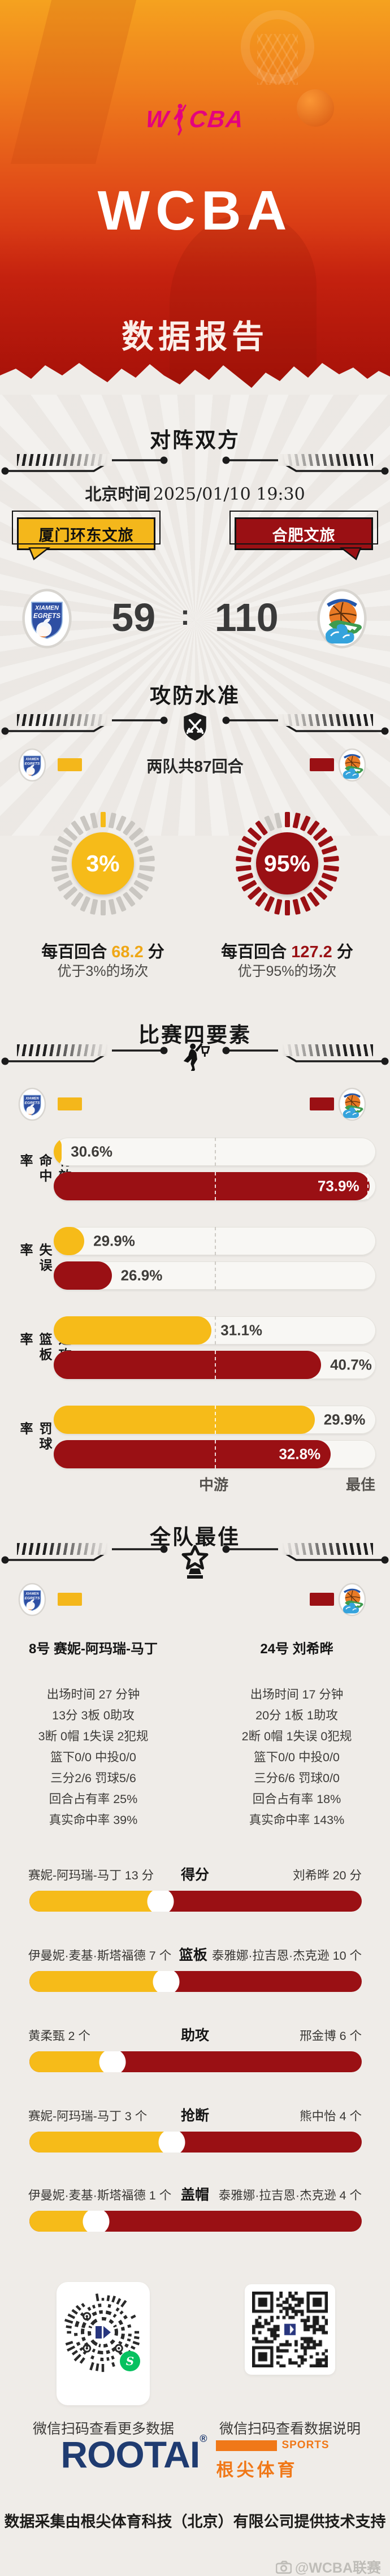  Describe the element at coordinates (93, 1649) in the screenshot. I see `home-best-player-name: 8号 赛妮-阿玛瑞-马丁` at that location.